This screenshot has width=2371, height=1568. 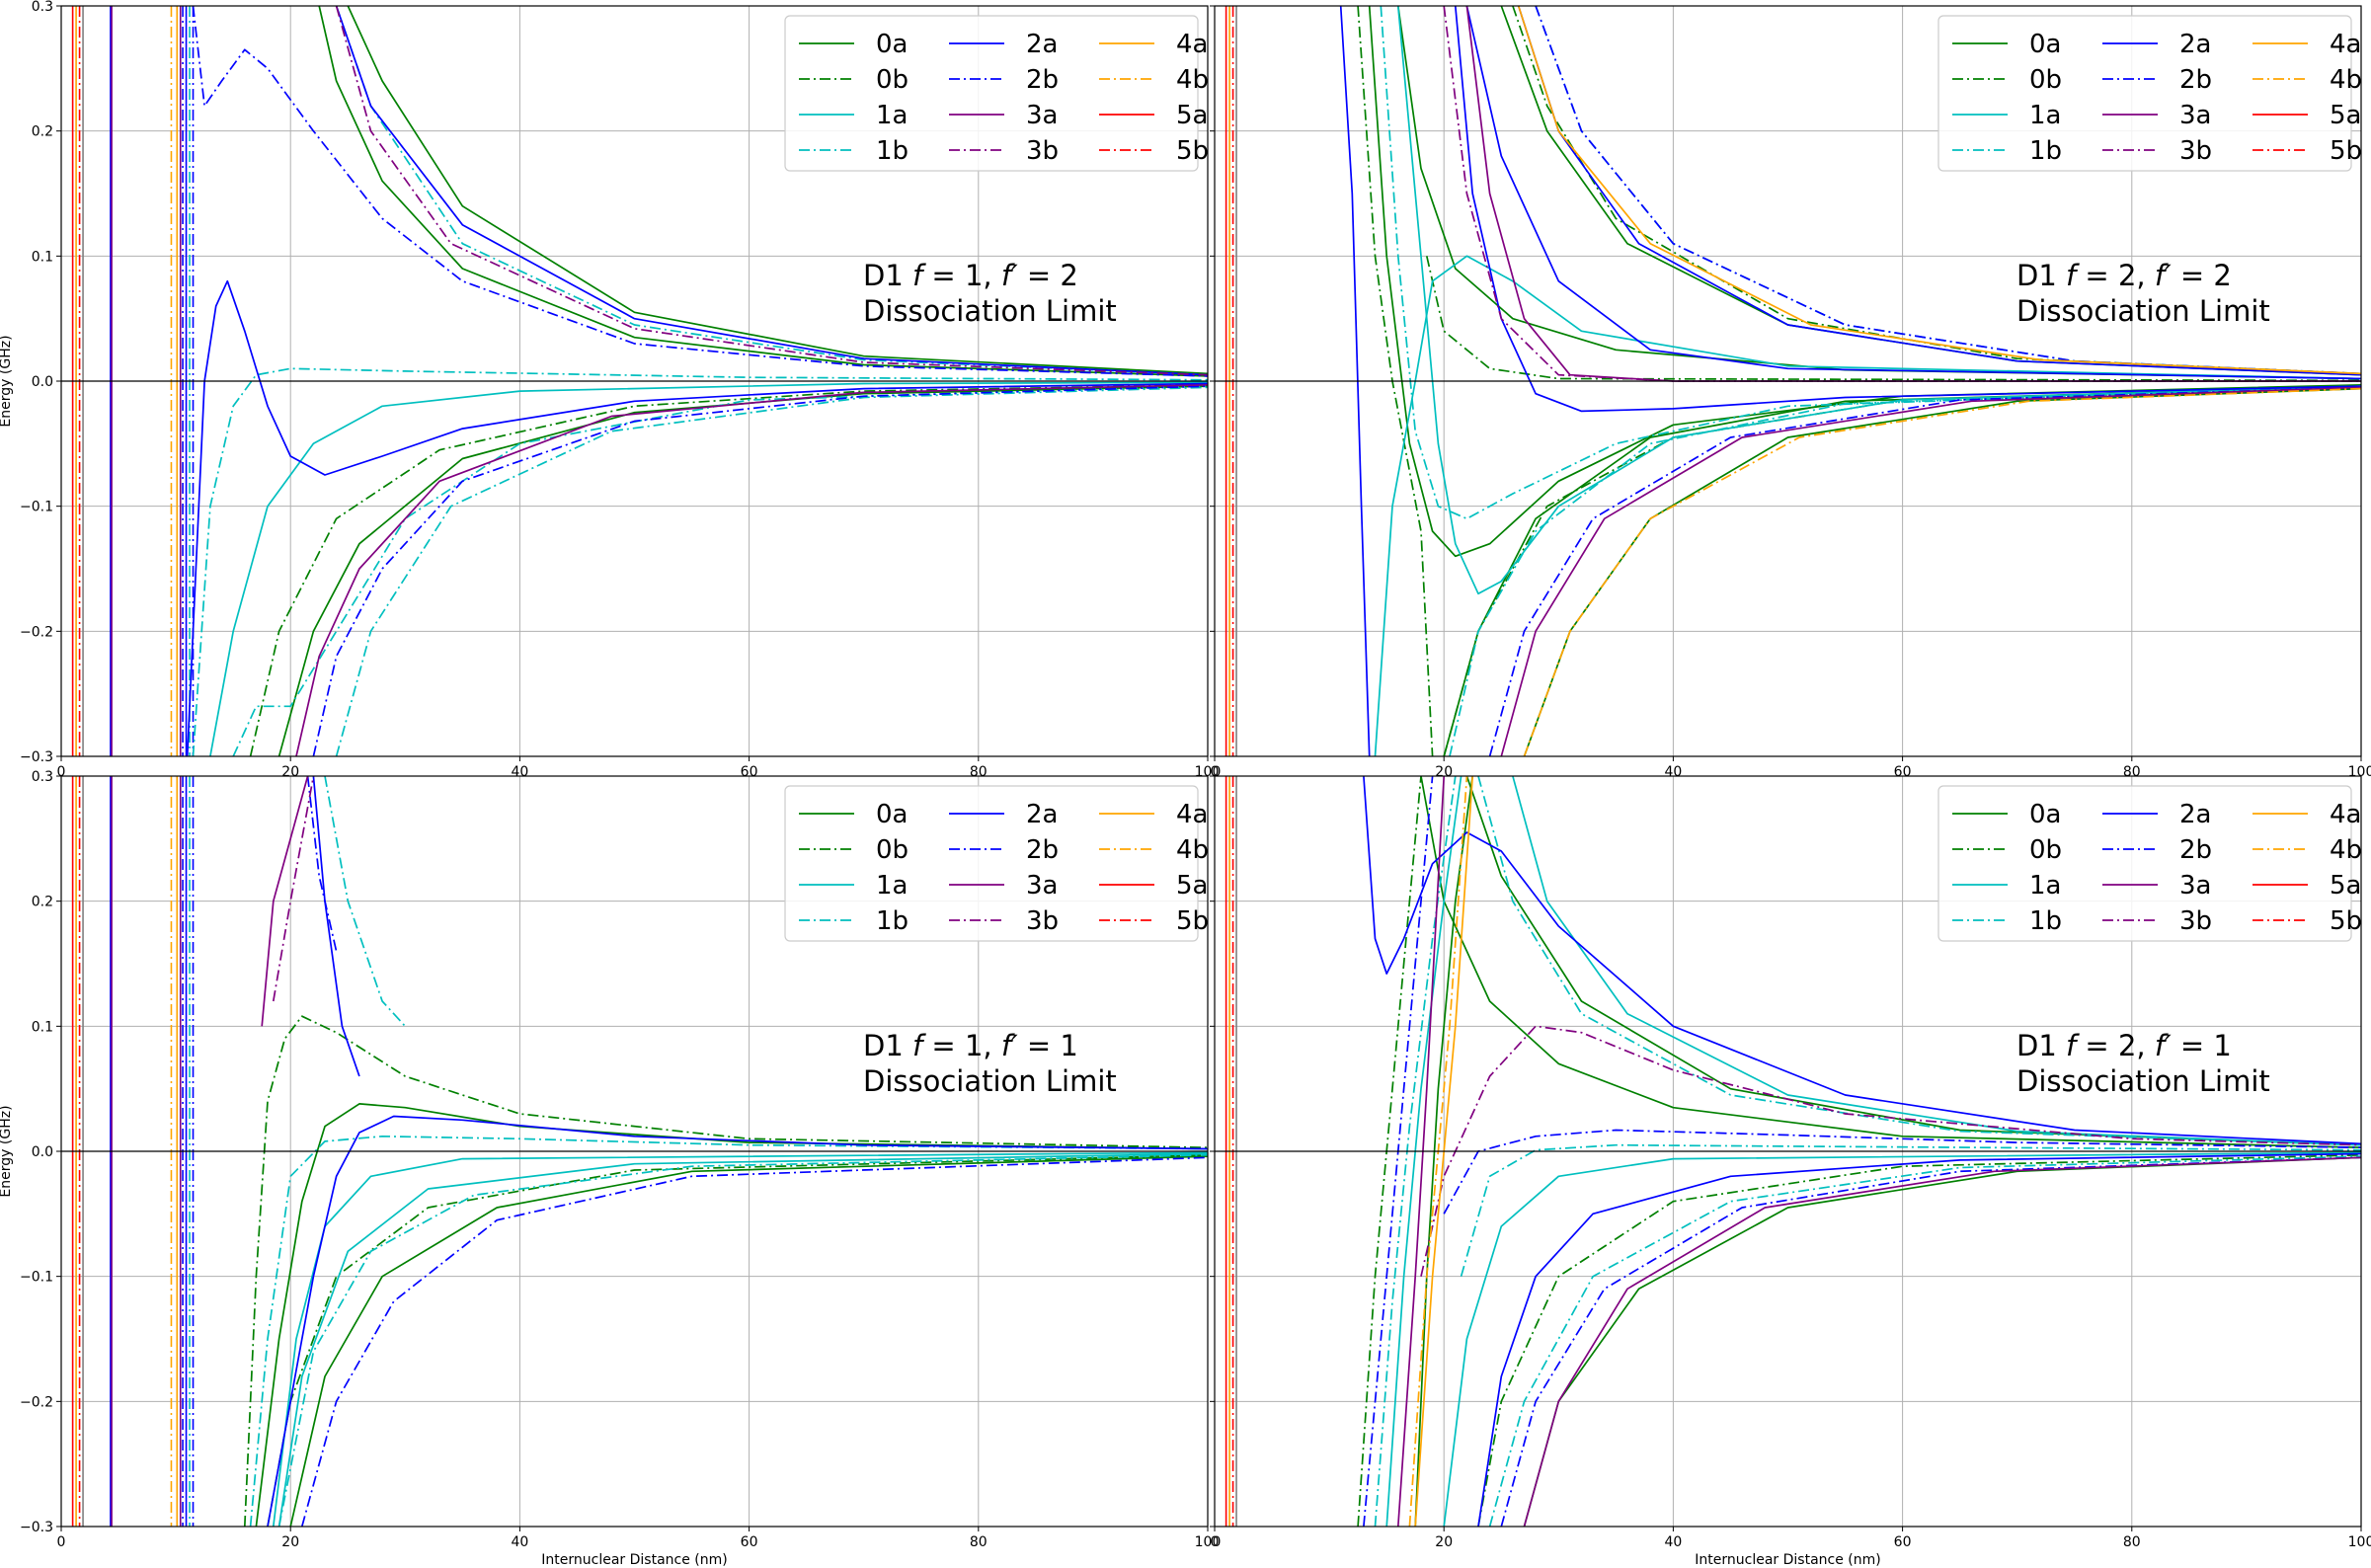 I want to click on y-tick-label: 0.0, so click(x=43, y=1152).